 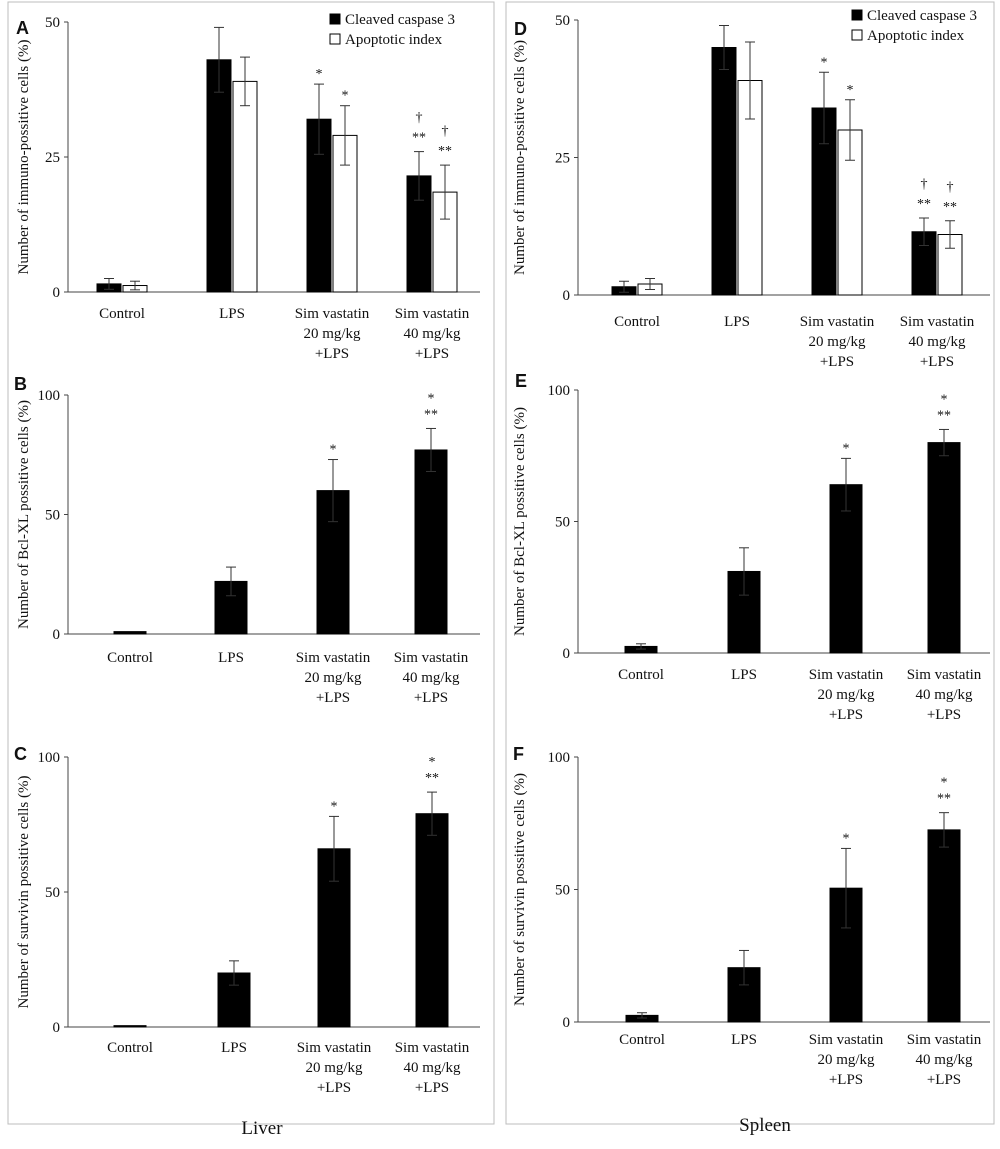 What do you see at coordinates (20, 384) in the screenshot?
I see `panel-letter: B` at bounding box center [20, 384].